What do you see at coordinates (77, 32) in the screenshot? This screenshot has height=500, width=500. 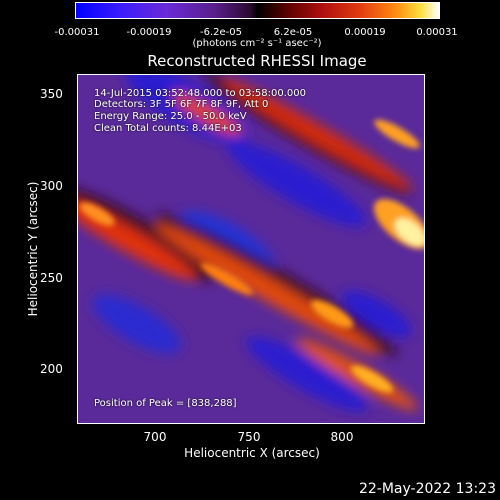 I see `colorbar-tick-label: -0.00031` at bounding box center [77, 32].